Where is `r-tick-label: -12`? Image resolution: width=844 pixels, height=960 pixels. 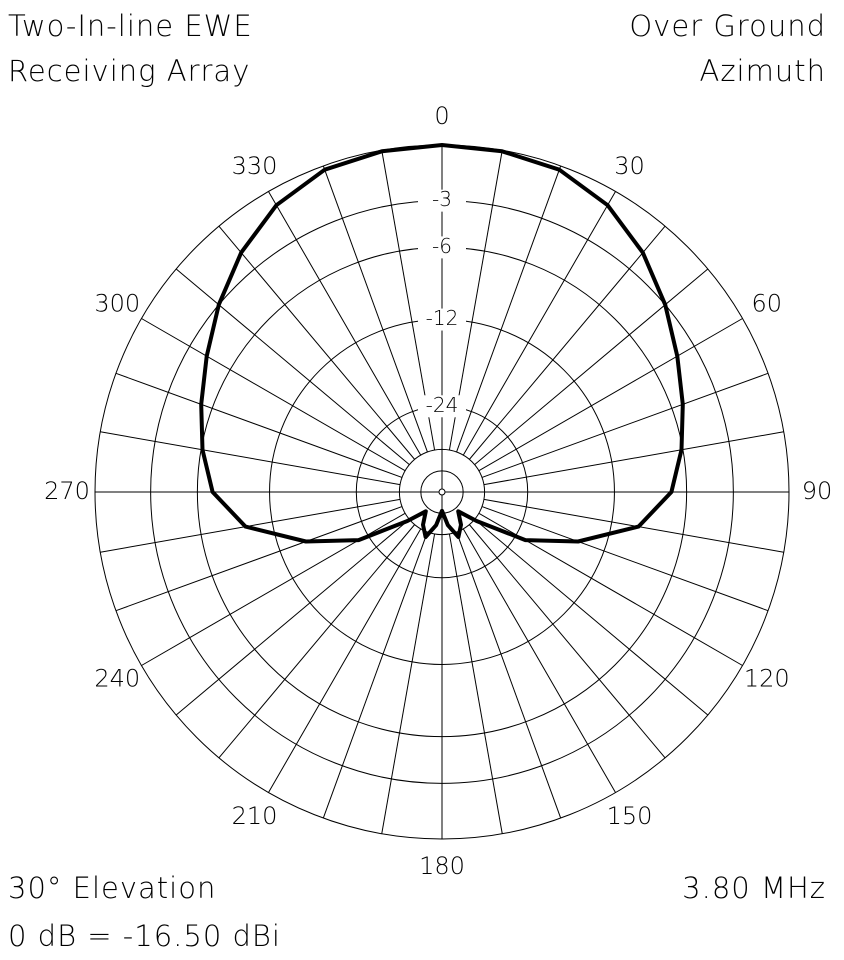
r-tick-label: -12 is located at coordinates (442, 318).